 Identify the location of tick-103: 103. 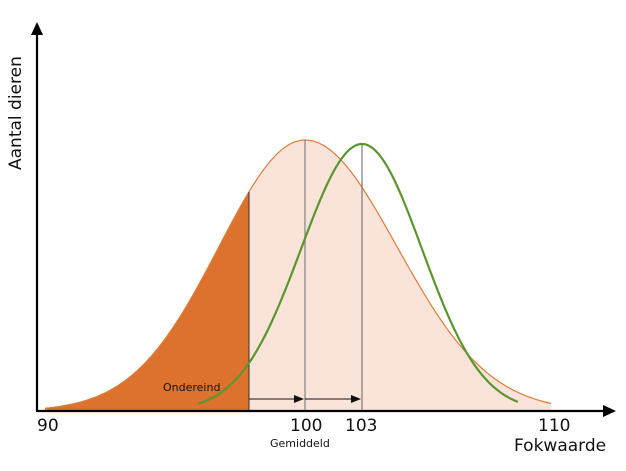
(361, 426).